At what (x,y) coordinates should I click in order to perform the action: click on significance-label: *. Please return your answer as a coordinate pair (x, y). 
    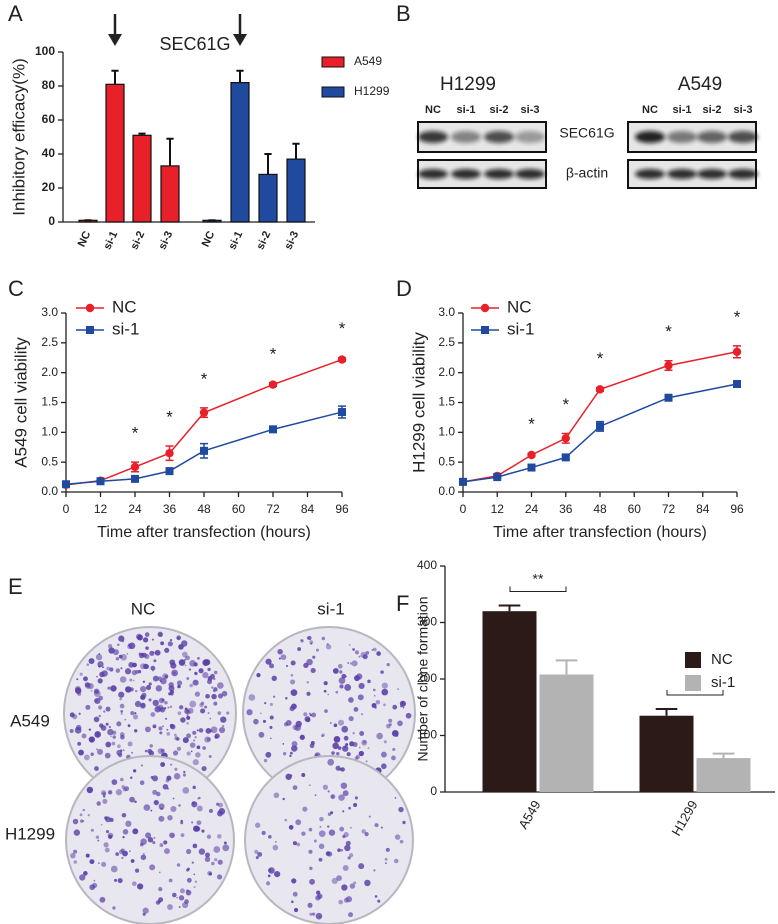
    Looking at the image, I should click on (342, 328).